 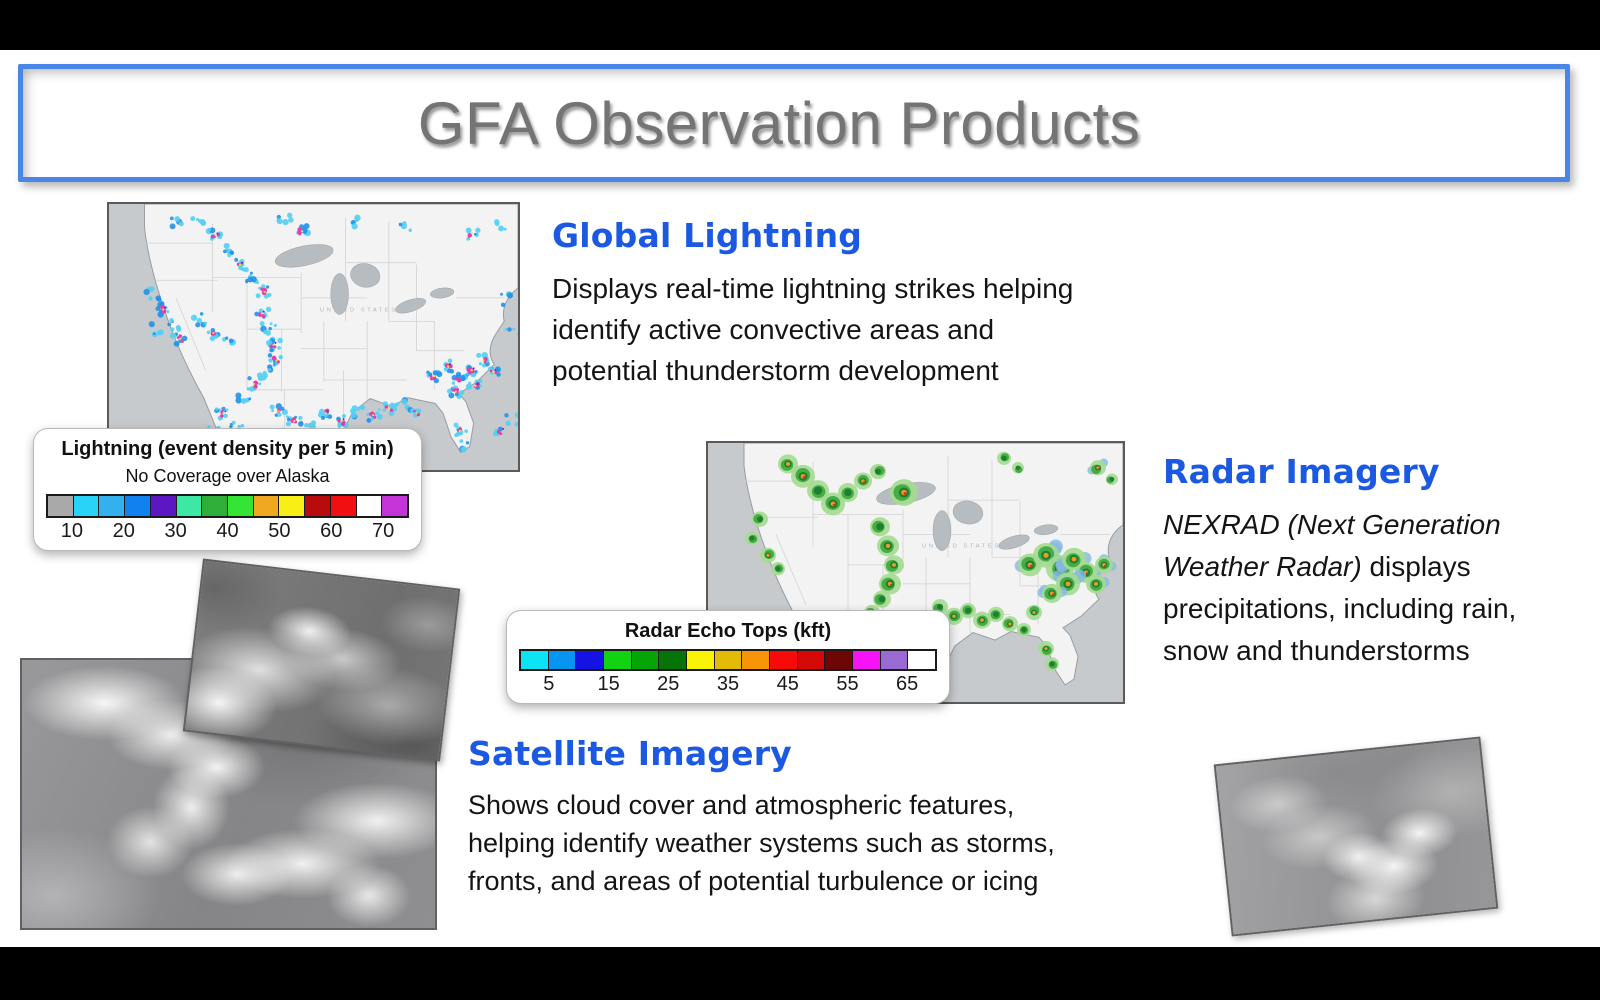 I want to click on radar-scale-labels: 5 15 25 35 45 55 65, so click(x=728, y=684).